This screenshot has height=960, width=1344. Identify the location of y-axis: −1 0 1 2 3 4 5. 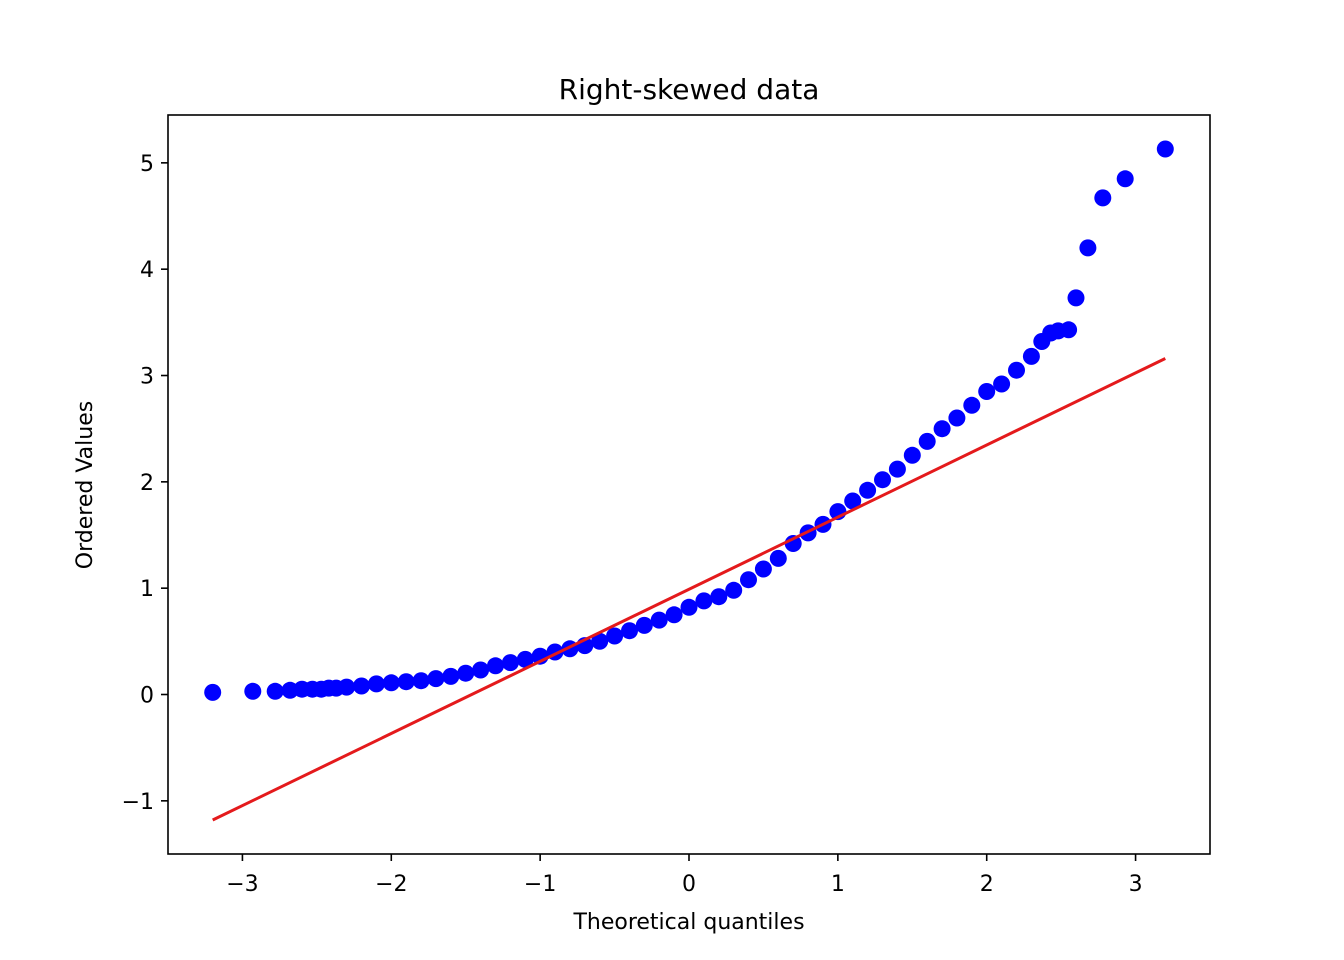
(145, 483).